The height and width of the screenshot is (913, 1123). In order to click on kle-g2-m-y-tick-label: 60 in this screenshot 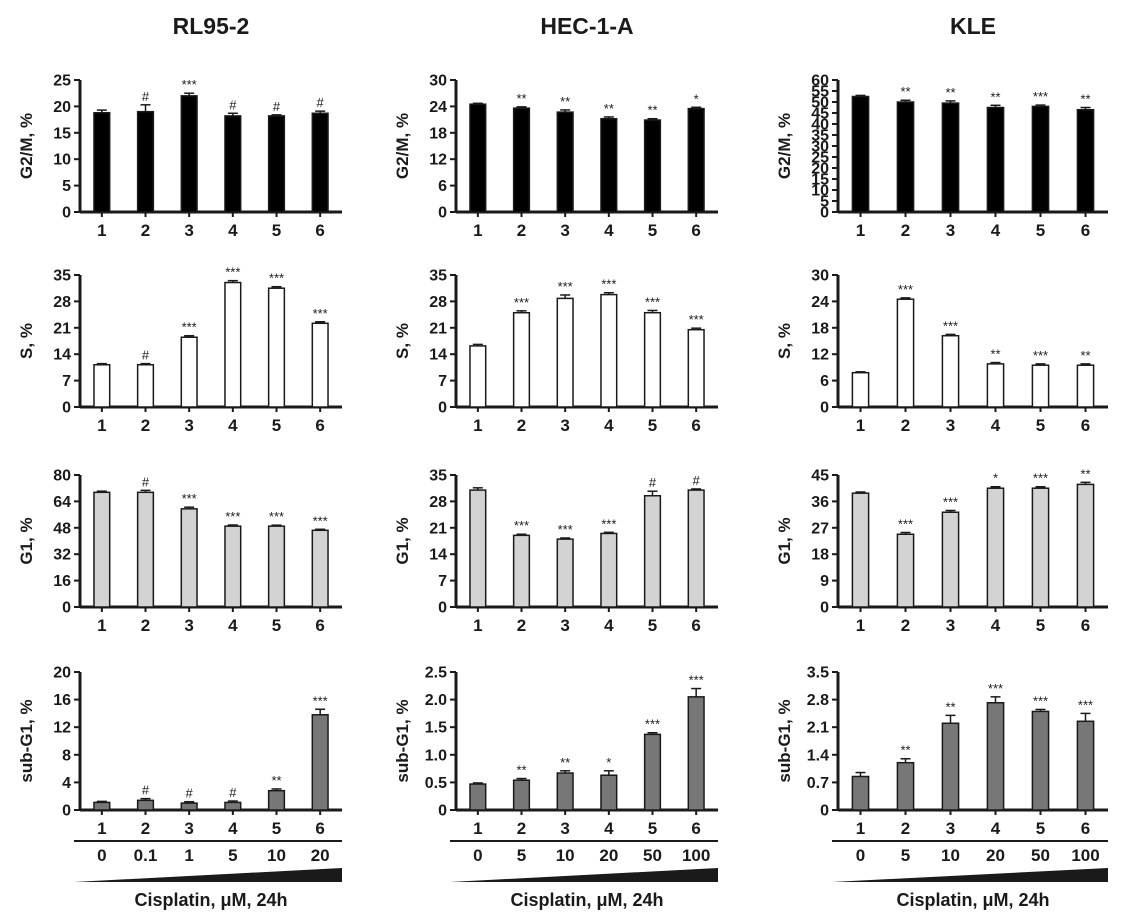, I will do `click(820, 81)`.